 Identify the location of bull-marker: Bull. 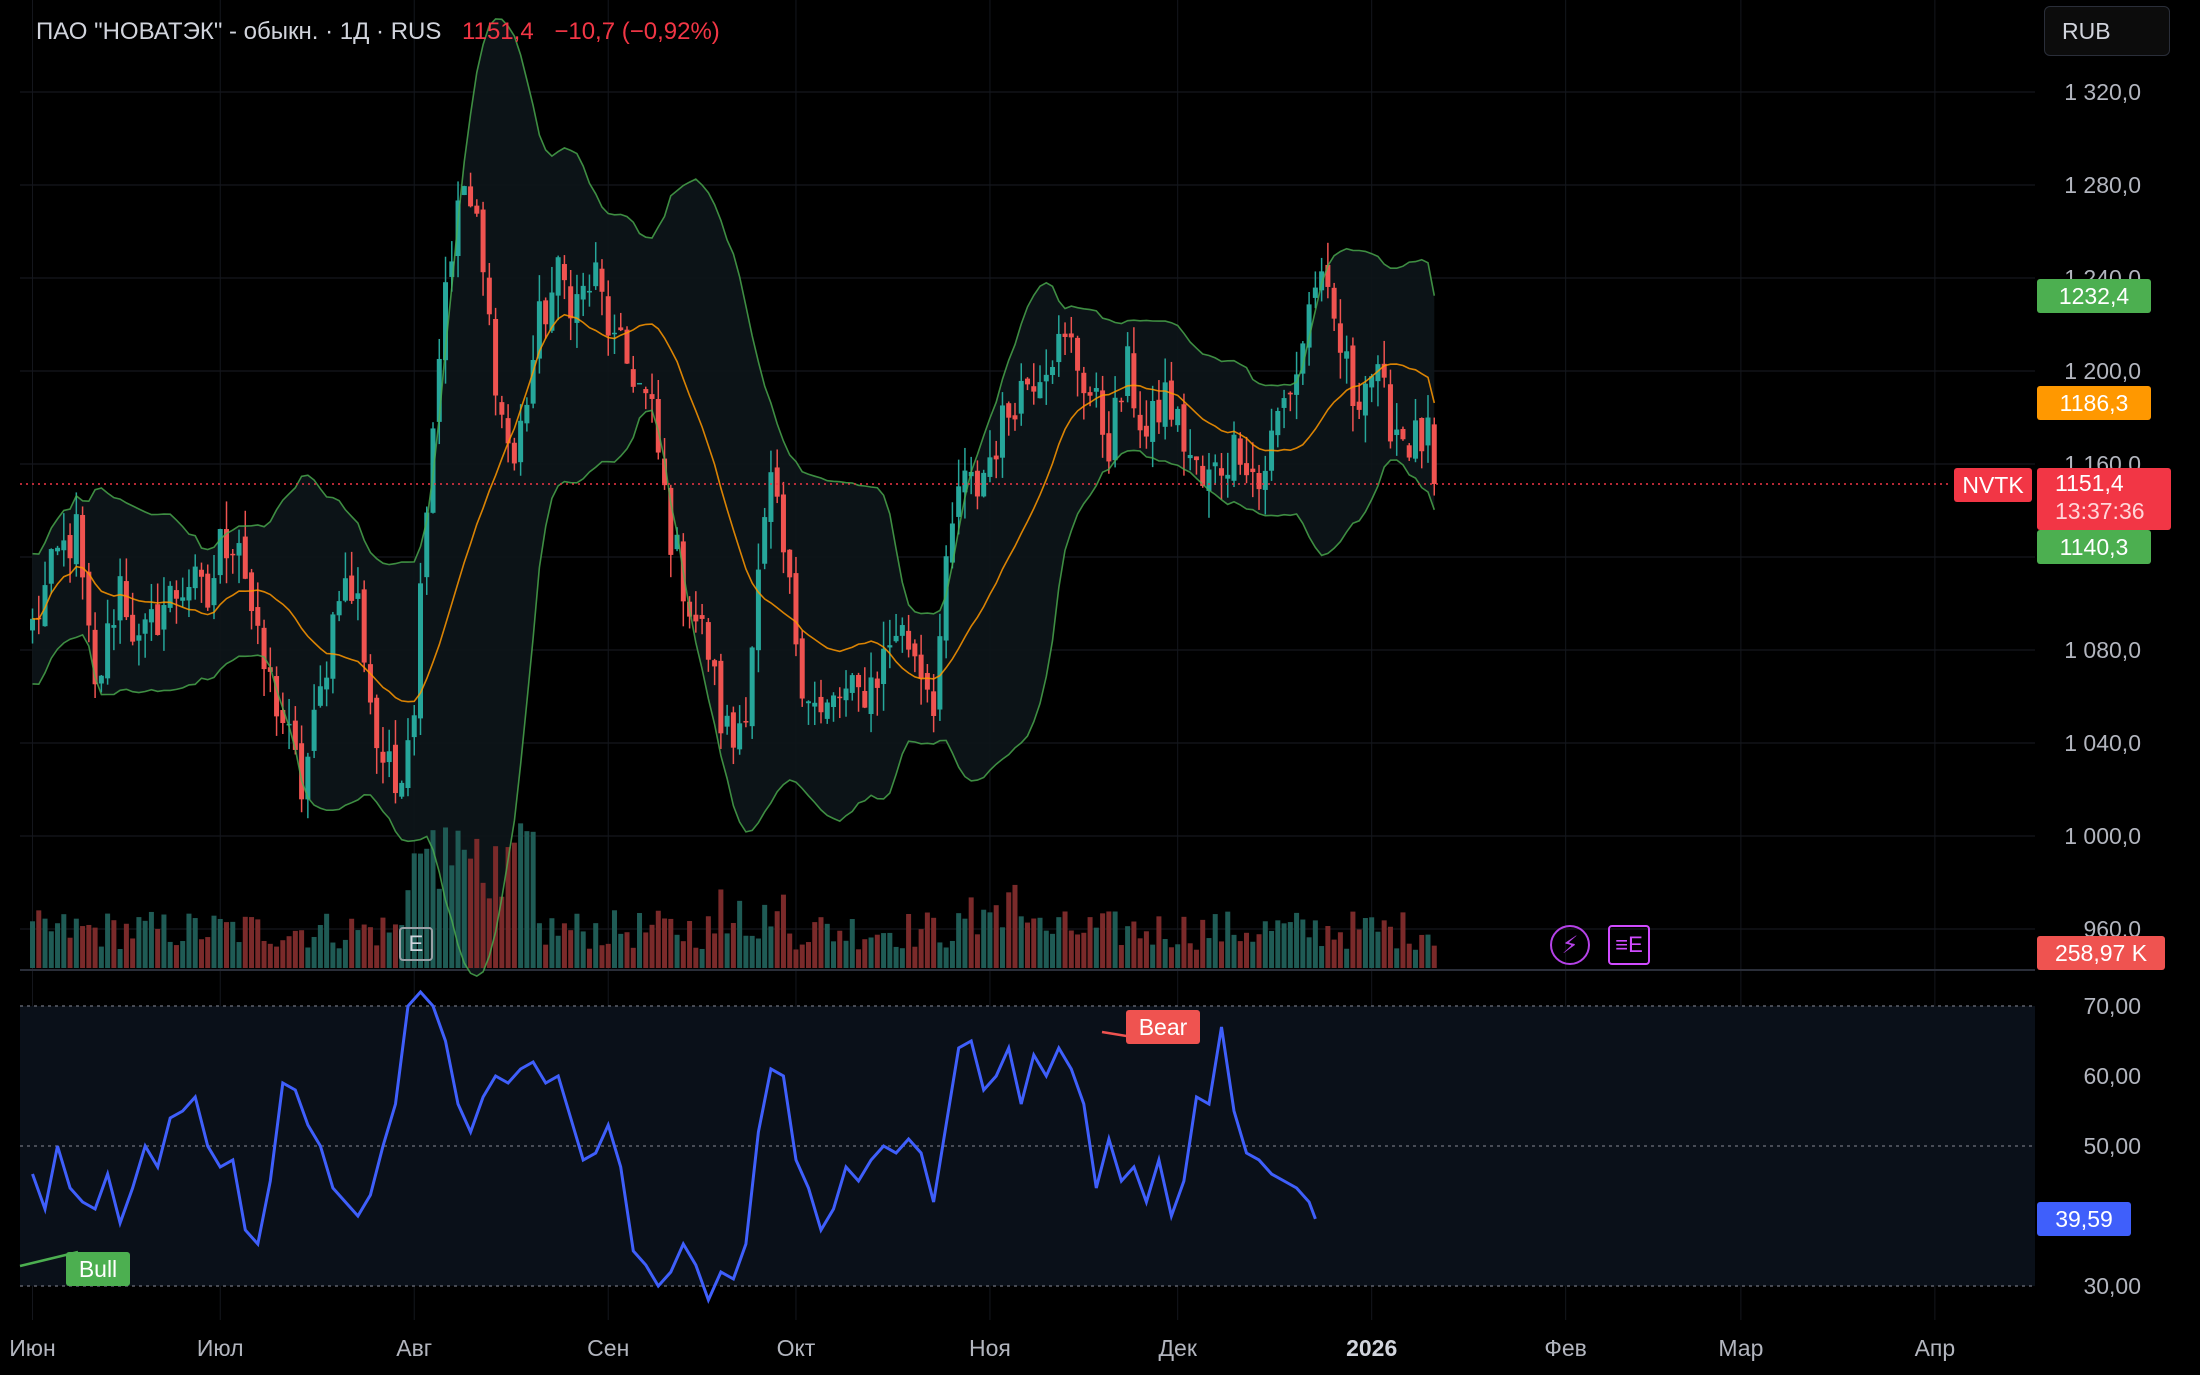
(98, 1269).